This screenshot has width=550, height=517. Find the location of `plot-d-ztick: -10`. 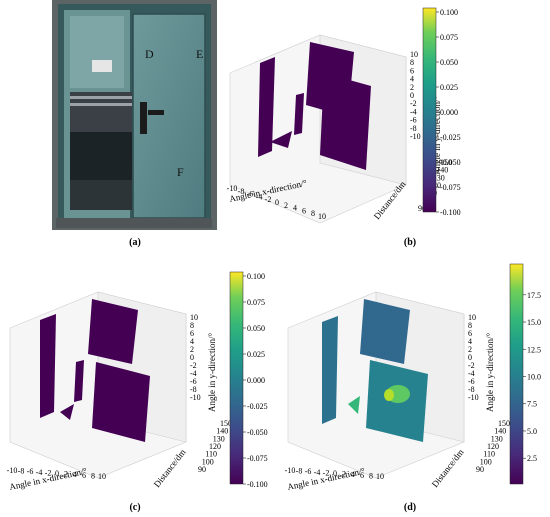

plot-d-ztick: -10 is located at coordinates (473, 397).